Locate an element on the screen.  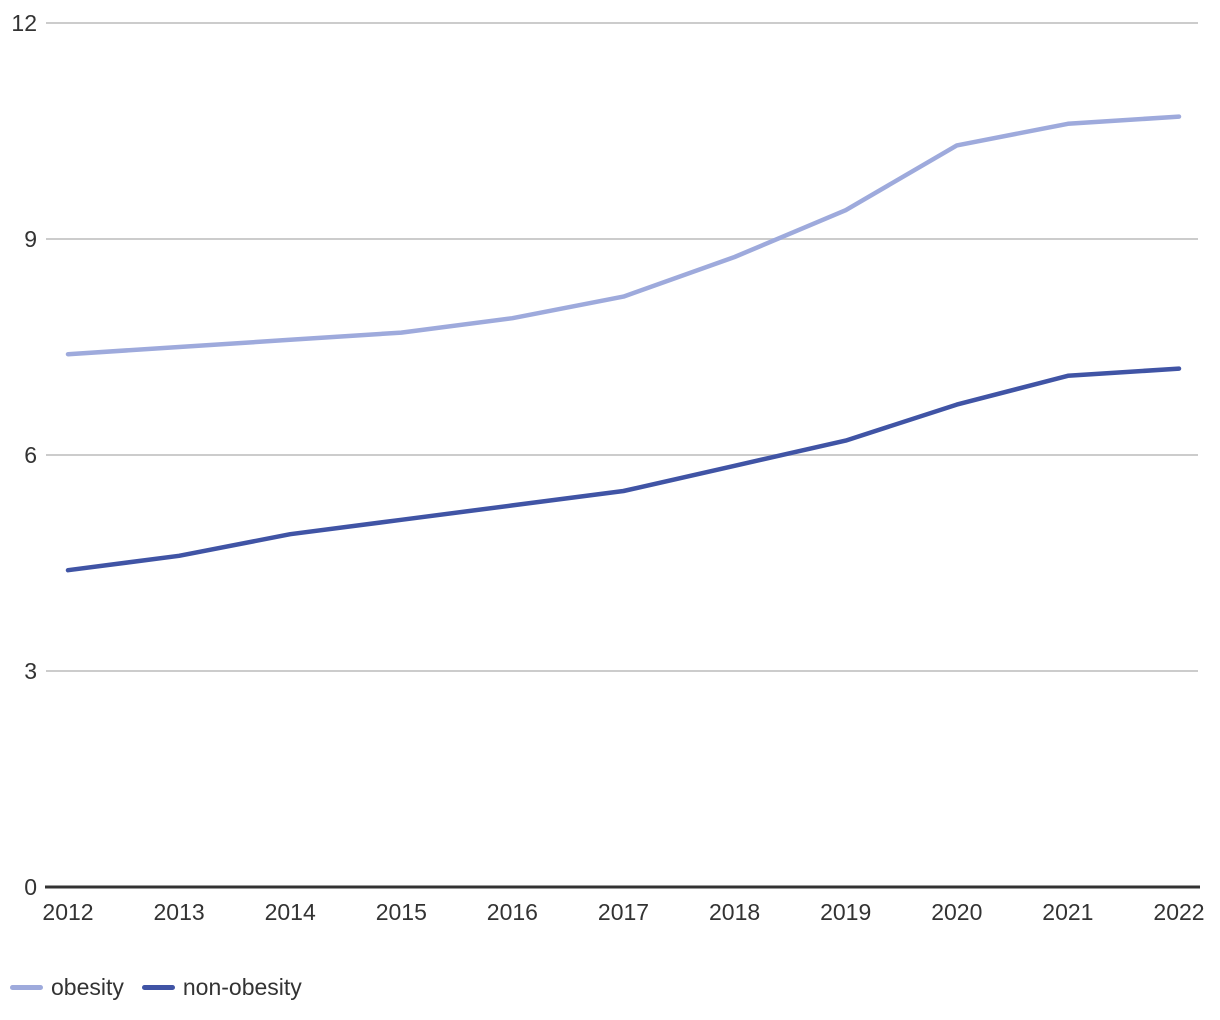
legend-label-obesity: obesity is located at coordinates (87, 987).